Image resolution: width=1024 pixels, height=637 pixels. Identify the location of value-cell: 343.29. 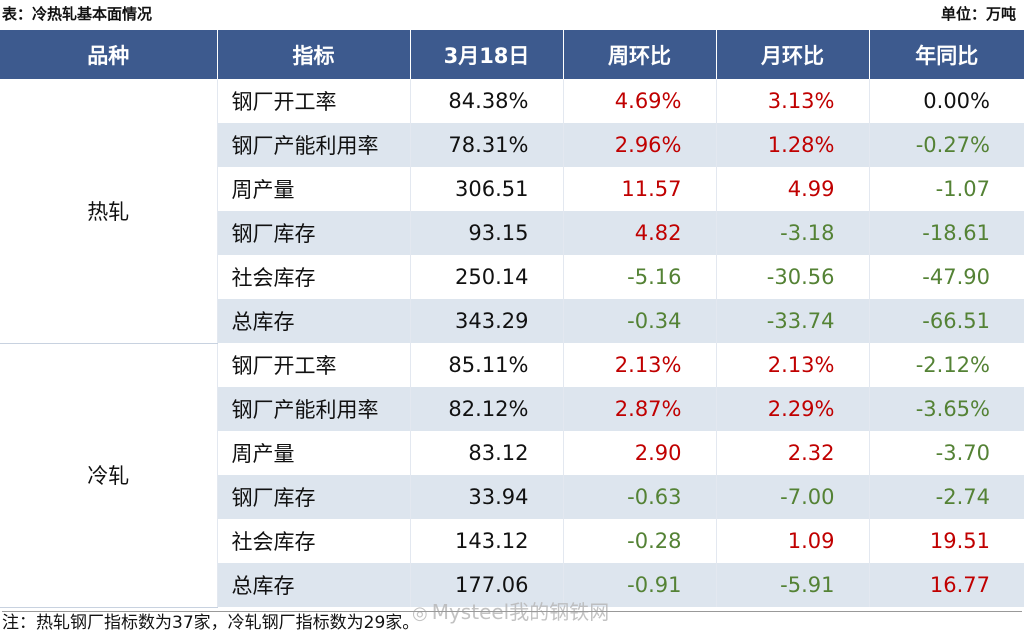
(487, 321).